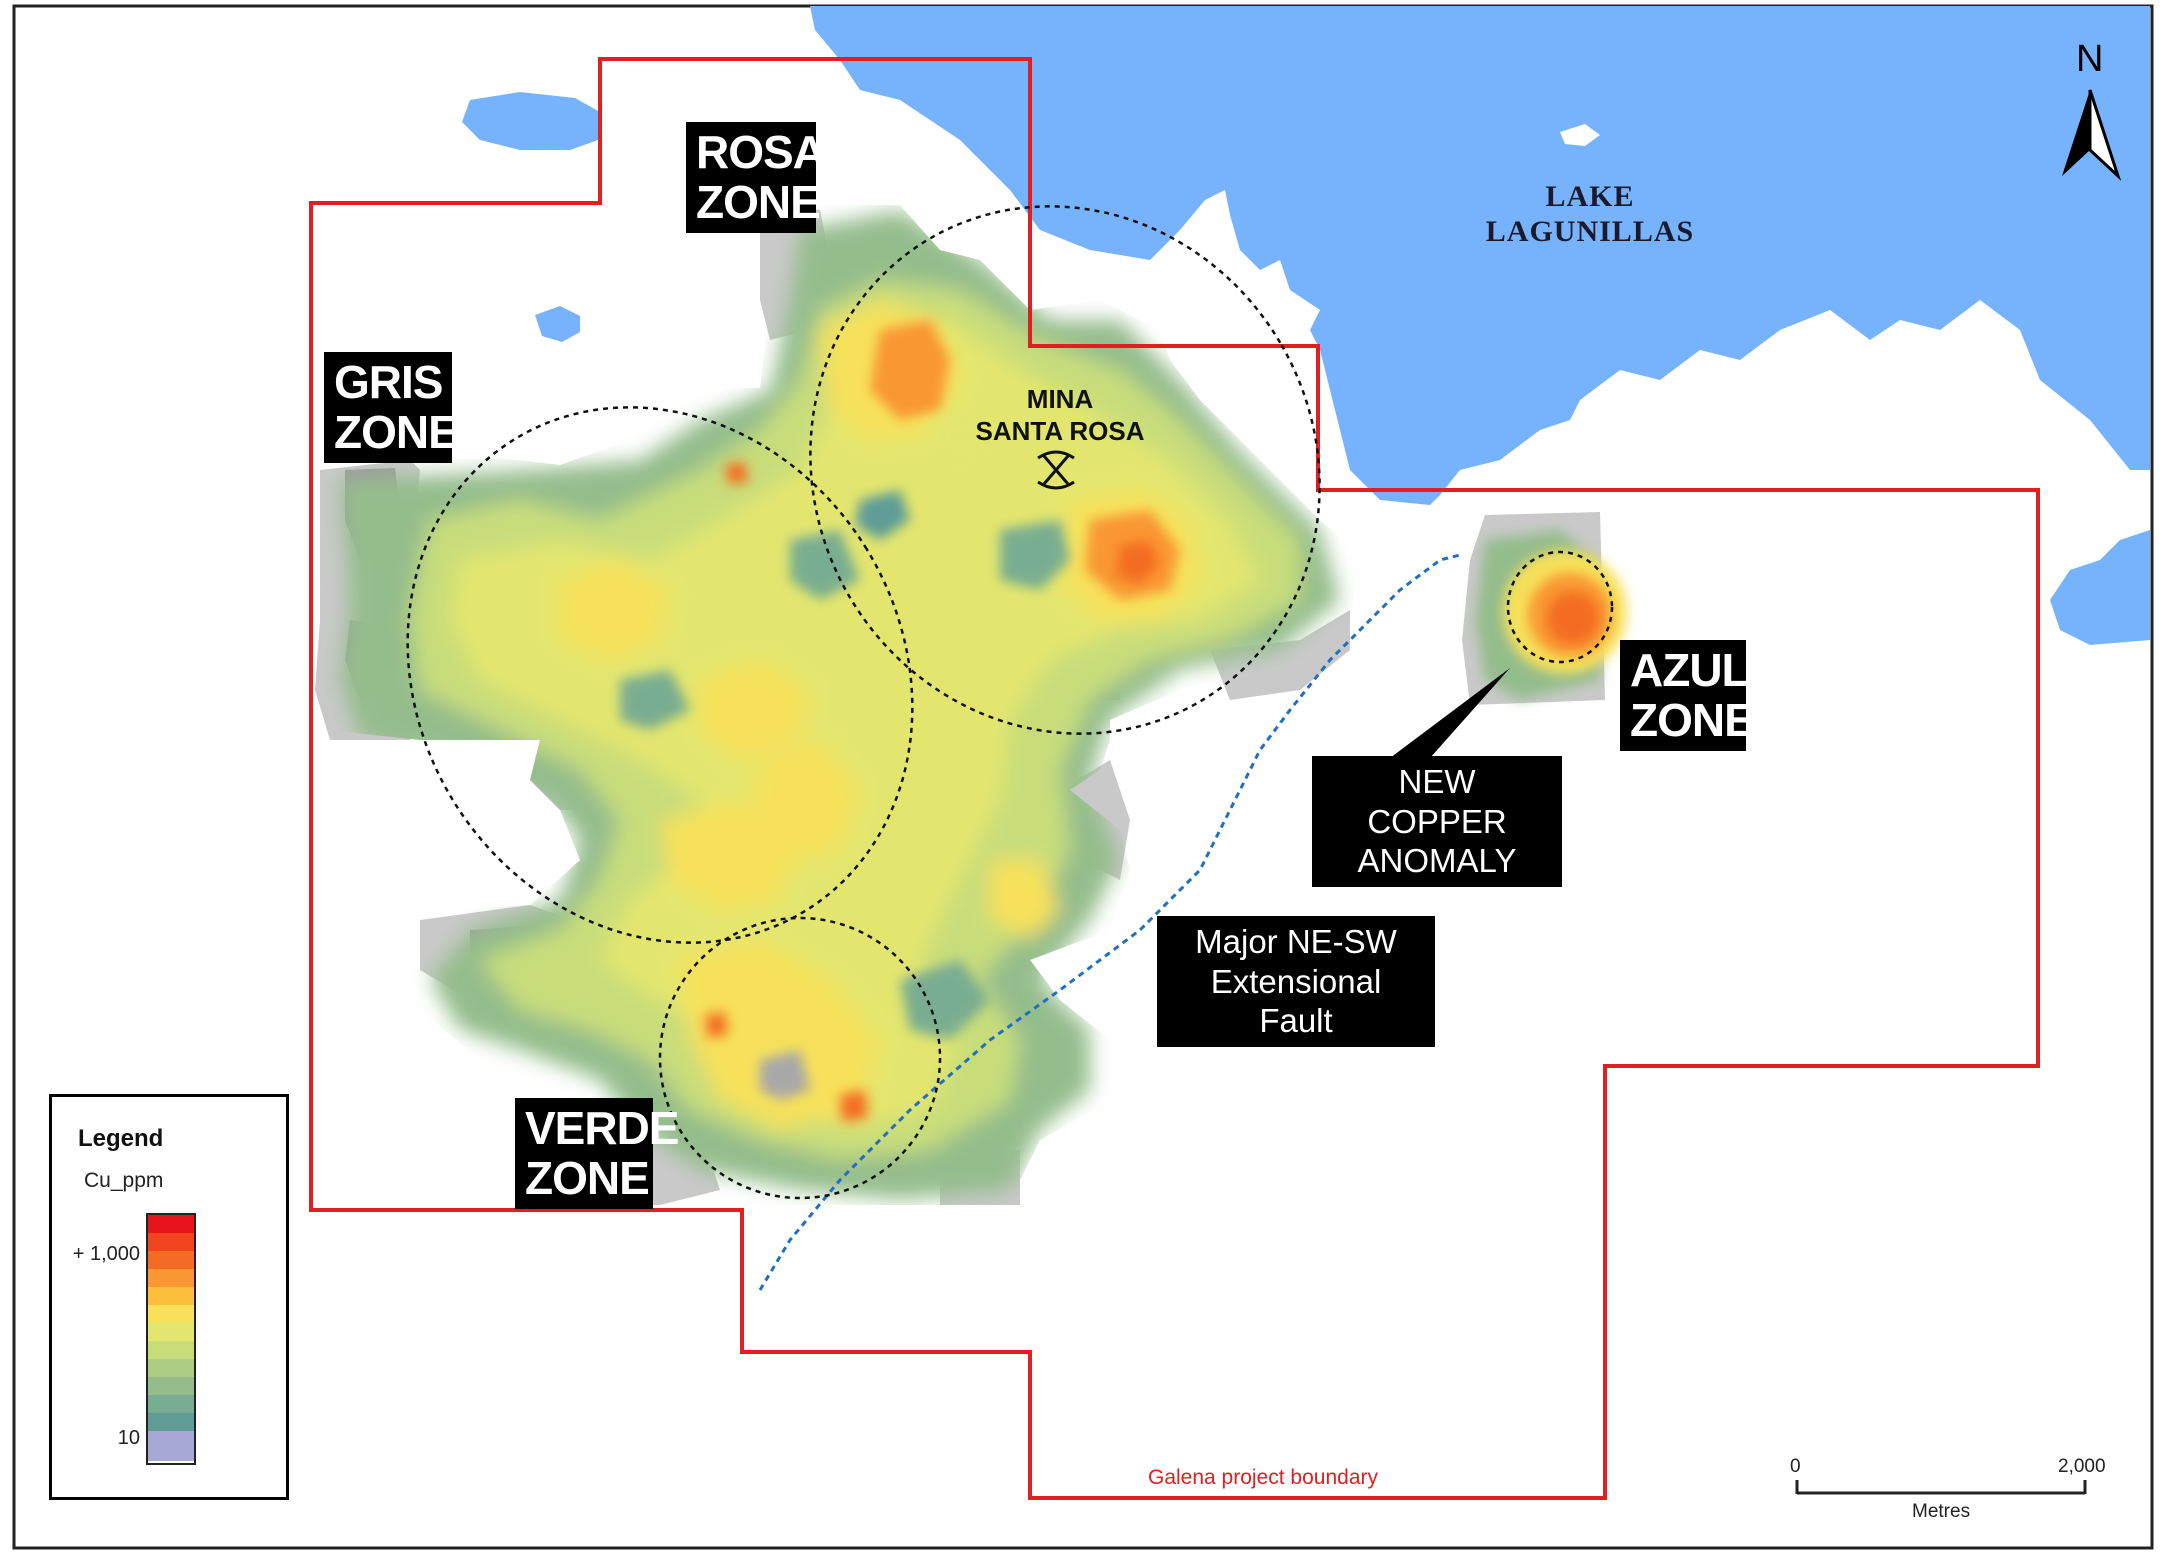  I want to click on azul-zone-label: AZUL ZONE, so click(1687, 696).